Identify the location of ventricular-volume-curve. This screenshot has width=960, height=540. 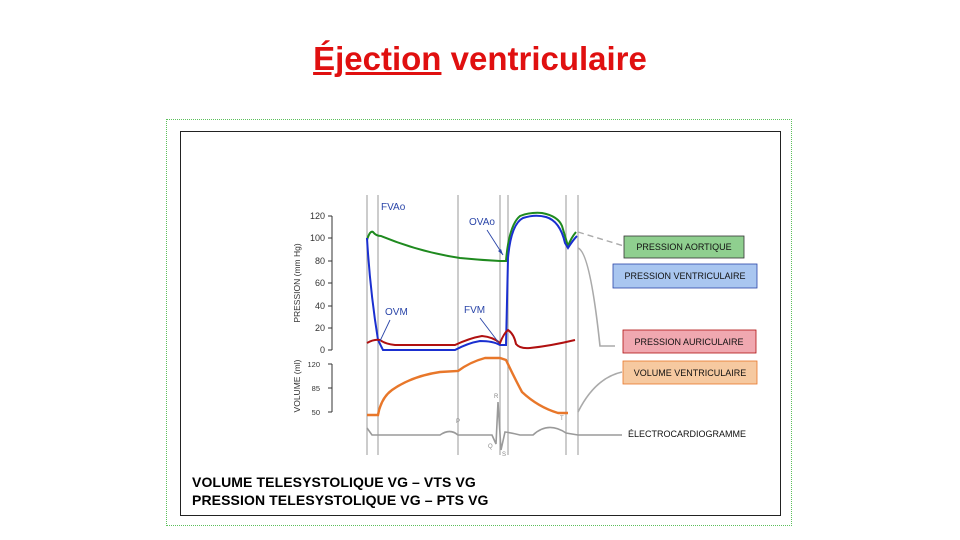
(467, 386).